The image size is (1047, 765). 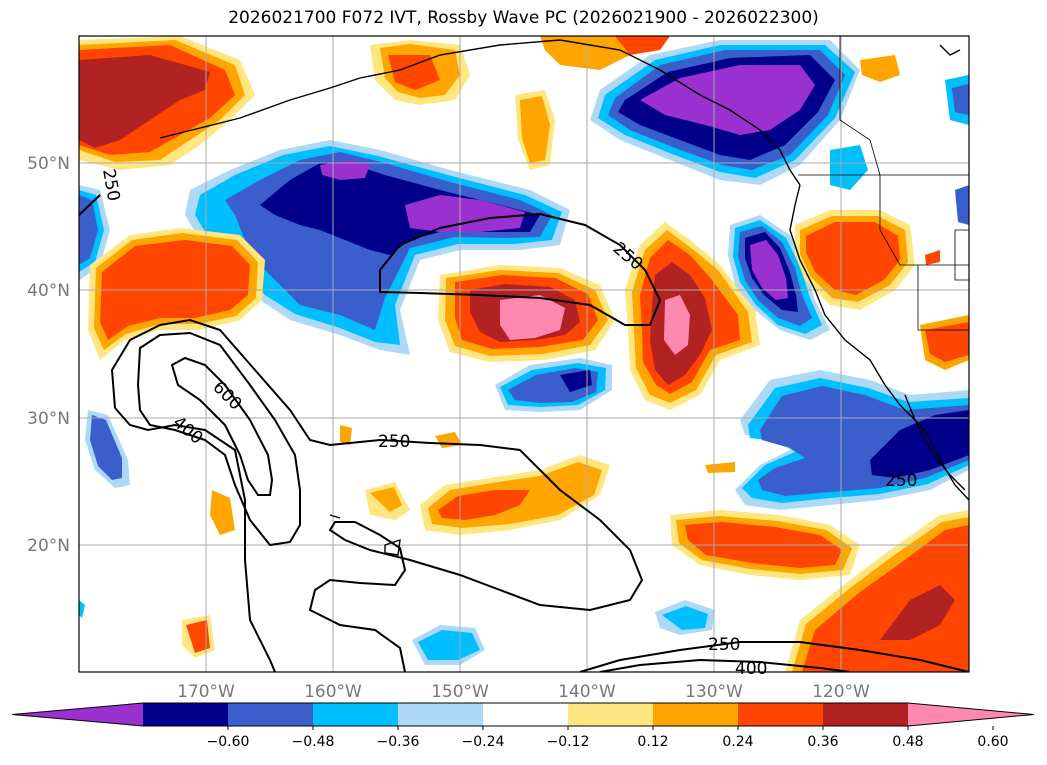 What do you see at coordinates (313, 742) in the screenshot?
I see `colorbar-tick-label: −0.48` at bounding box center [313, 742].